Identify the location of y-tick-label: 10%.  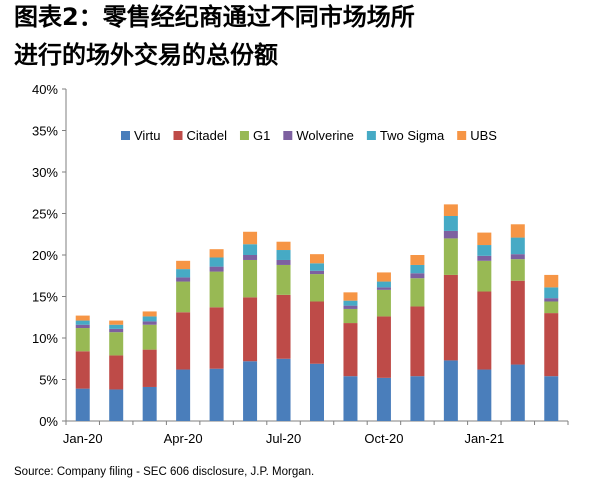
(45, 338).